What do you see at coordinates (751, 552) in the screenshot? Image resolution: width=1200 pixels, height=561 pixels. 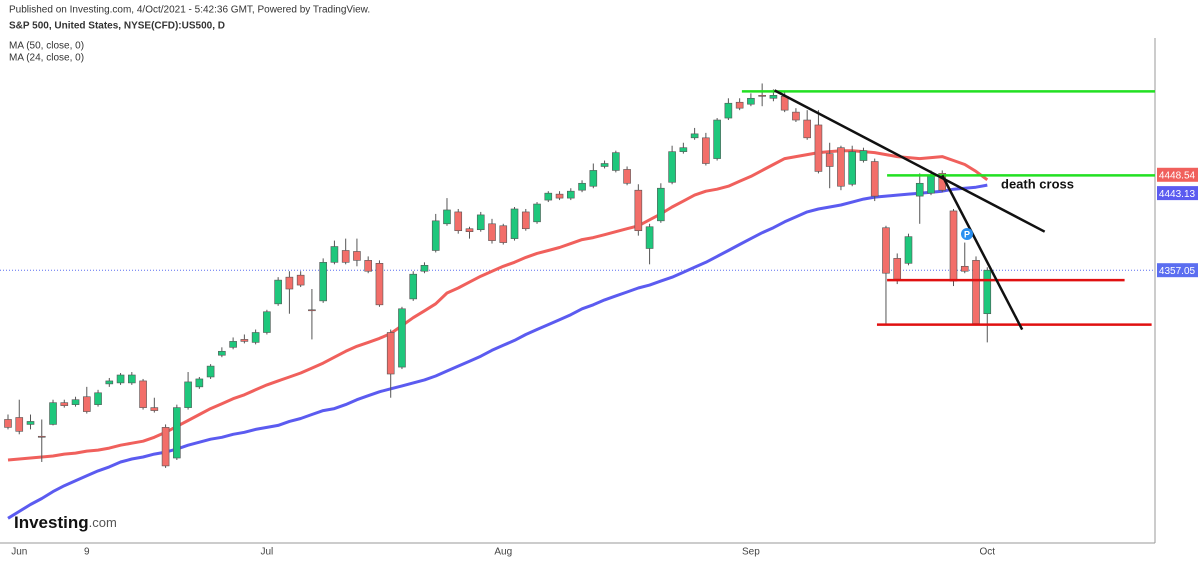 I see `x-tick-label: Sep` at bounding box center [751, 552].